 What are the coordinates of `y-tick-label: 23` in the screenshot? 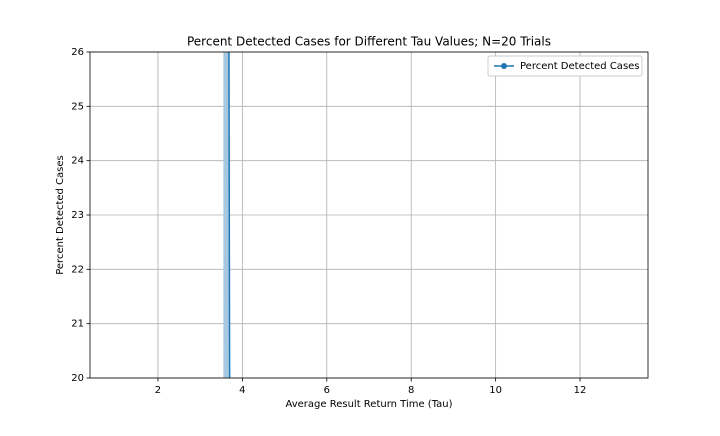 It's located at (77, 215).